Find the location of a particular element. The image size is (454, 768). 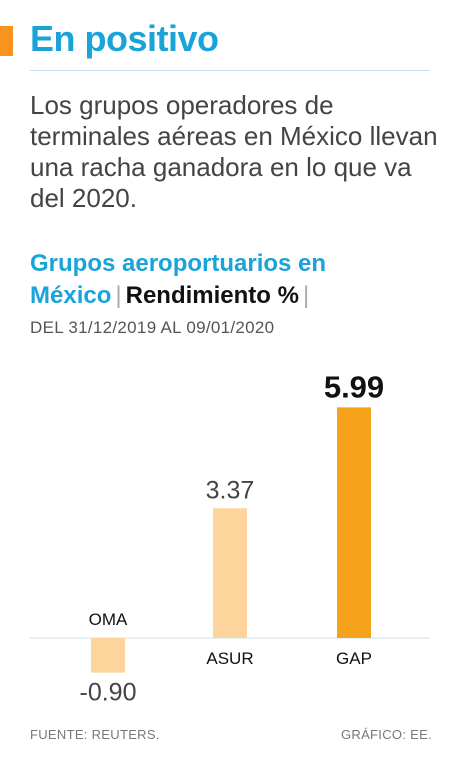

category-label-gap: GAP is located at coordinates (354, 658).